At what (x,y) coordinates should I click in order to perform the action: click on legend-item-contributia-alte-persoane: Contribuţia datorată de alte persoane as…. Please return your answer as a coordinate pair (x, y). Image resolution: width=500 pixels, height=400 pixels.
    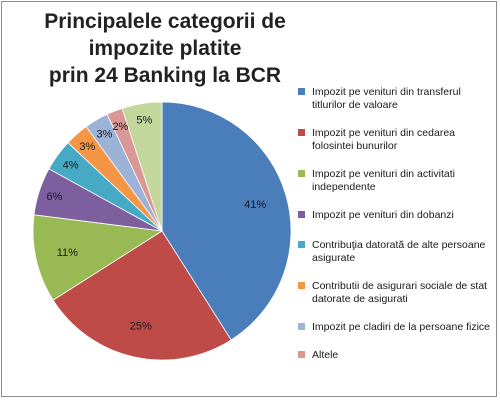
    Looking at the image, I should click on (396, 252).